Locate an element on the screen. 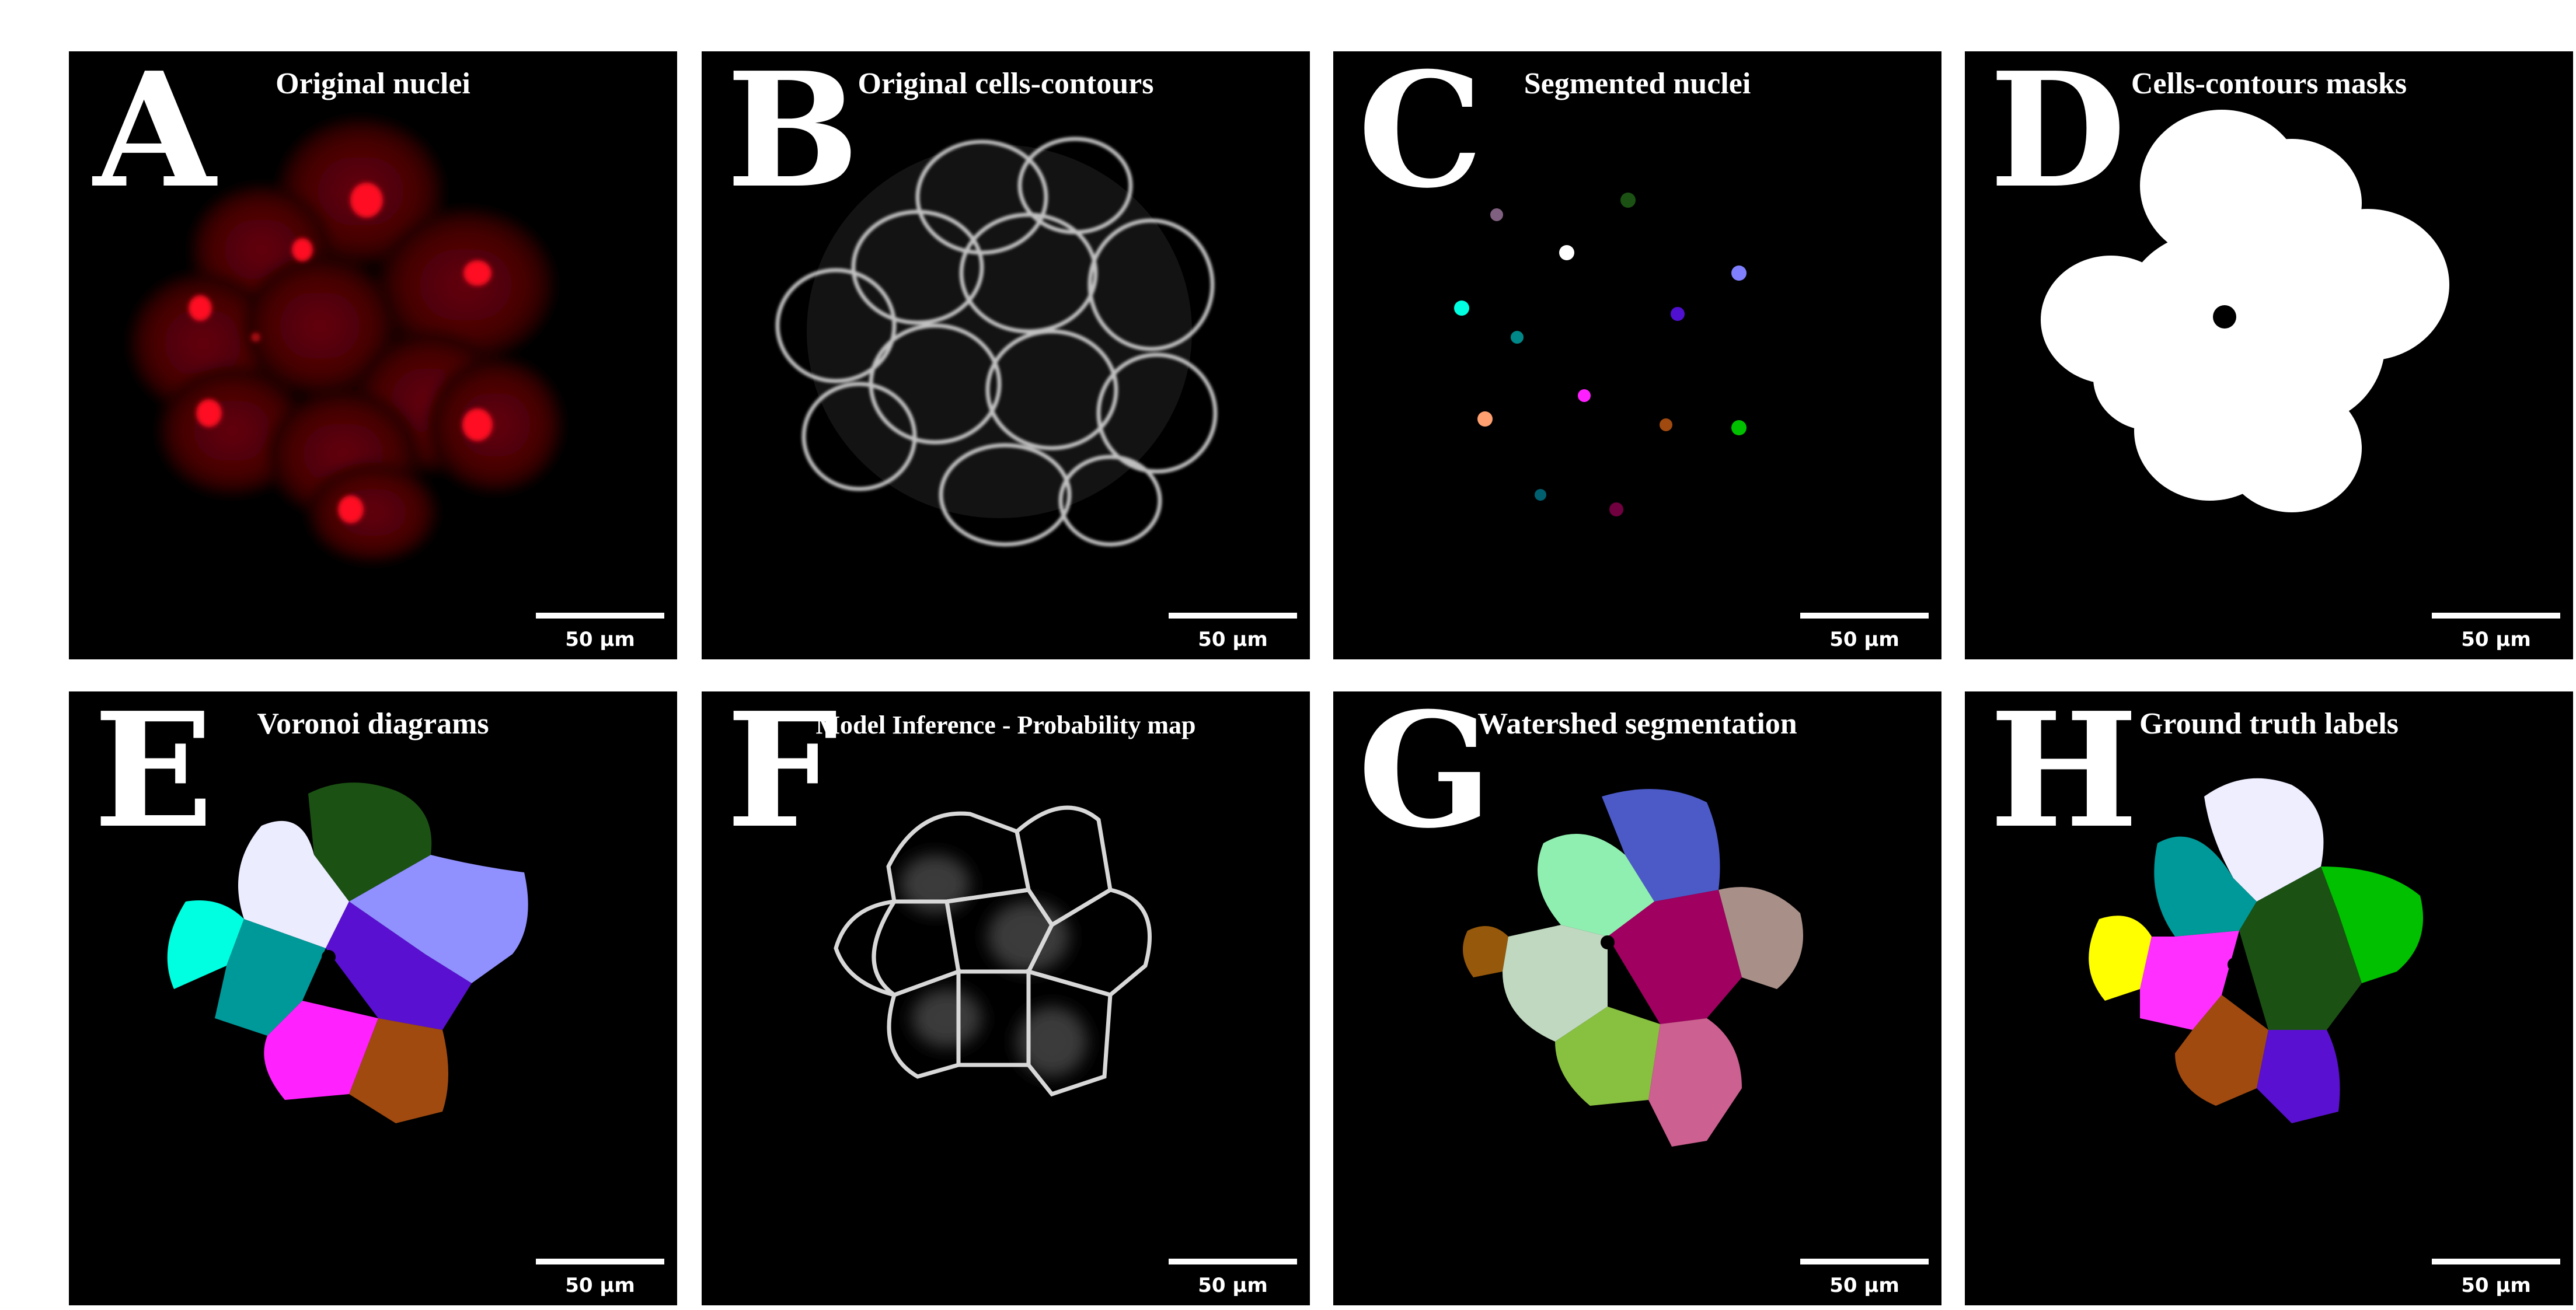 The image size is (2576, 1310). panel-original-cells-contours: B Original cells-contours 50 µm is located at coordinates (1006, 355).